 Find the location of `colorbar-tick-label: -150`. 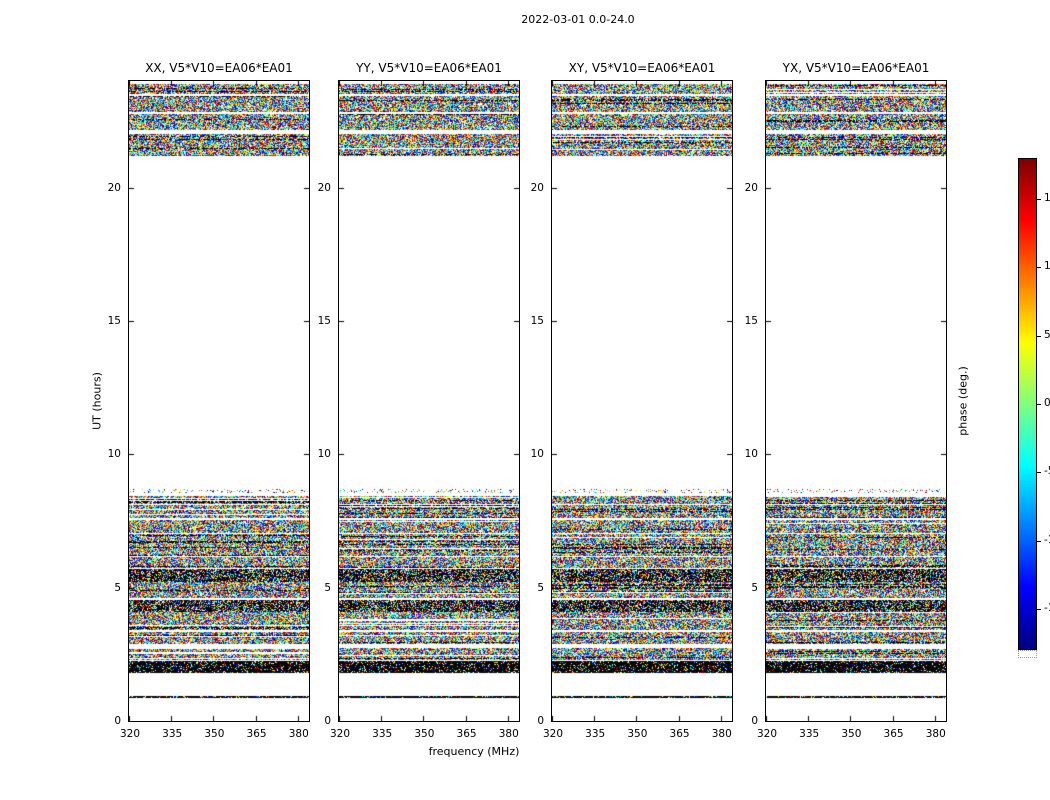

colorbar-tick-label: -150 is located at coordinates (1047, 608).